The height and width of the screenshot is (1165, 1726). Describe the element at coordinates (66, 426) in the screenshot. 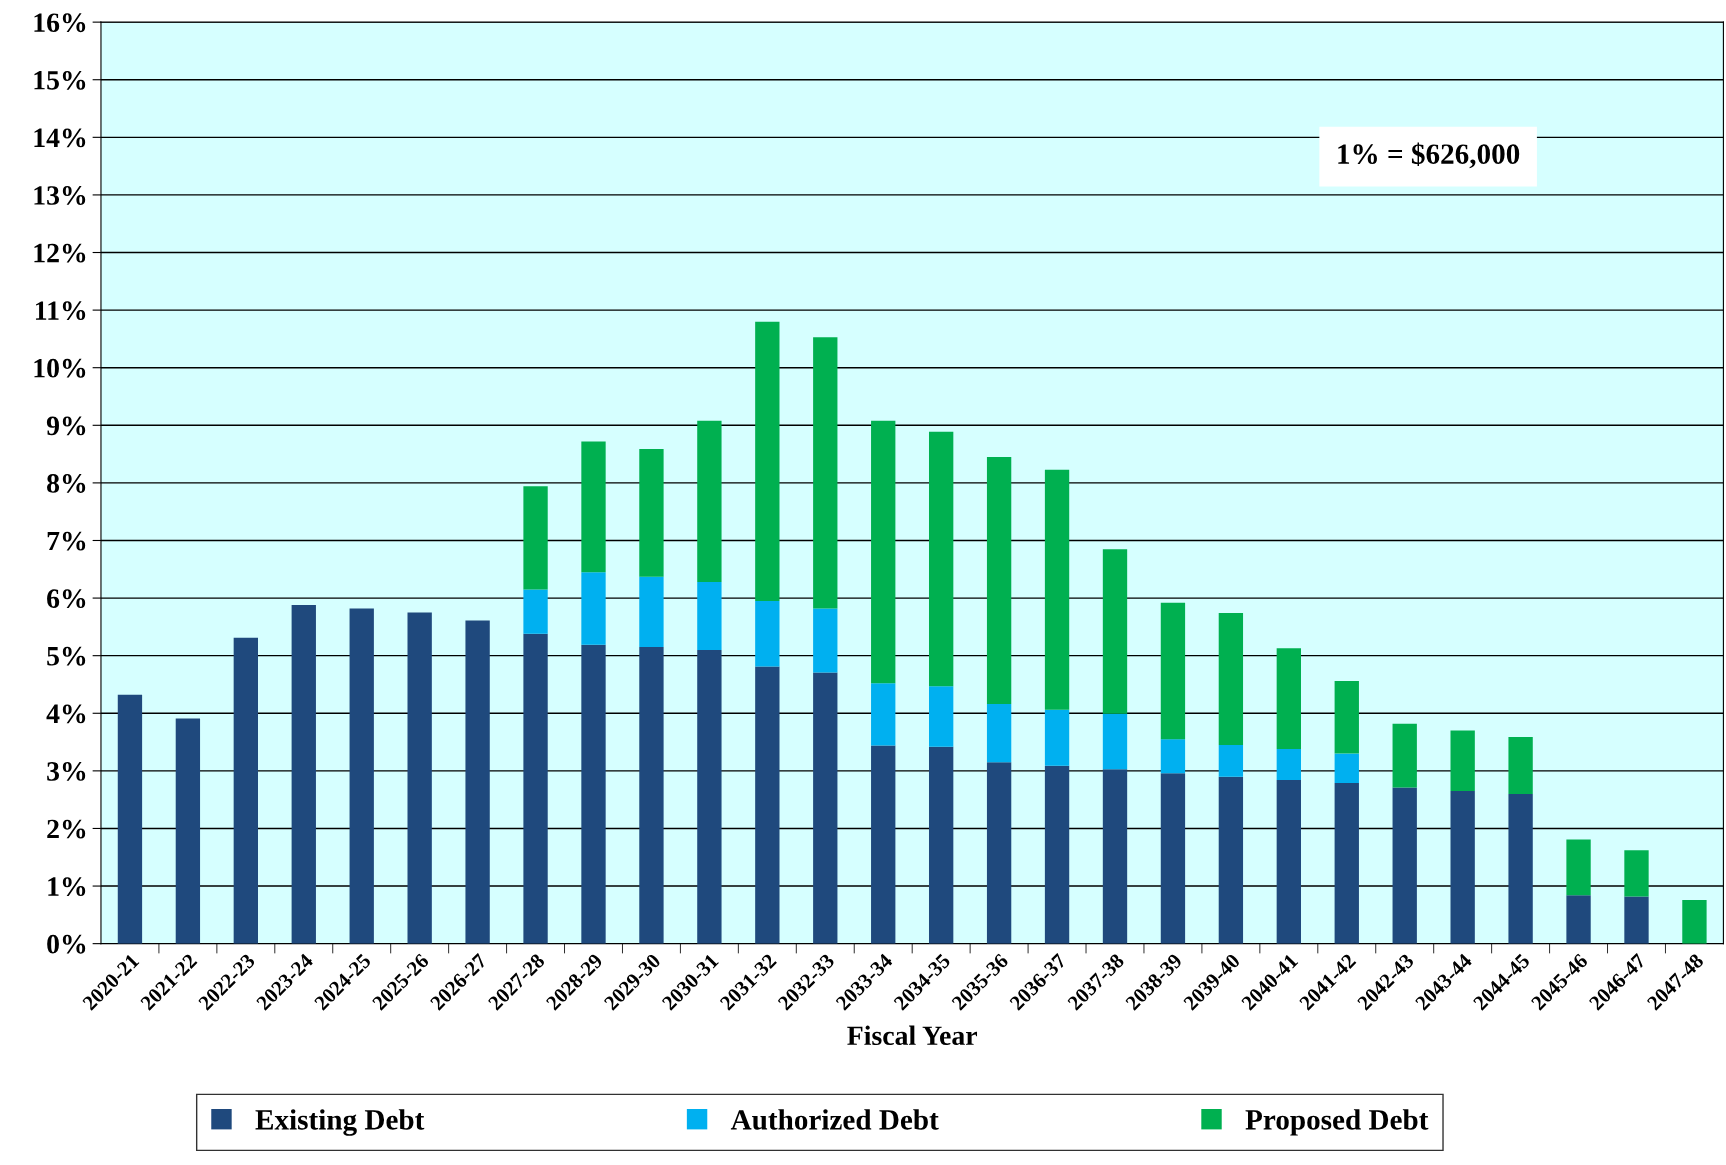

I see `y-tick-label: 9%` at that location.